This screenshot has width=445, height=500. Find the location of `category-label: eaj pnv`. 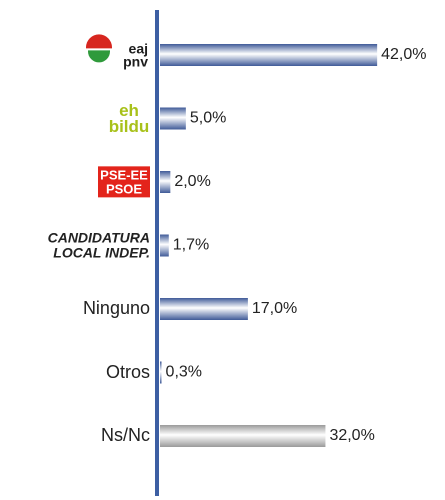

category-label: eaj pnv is located at coordinates (117, 51).